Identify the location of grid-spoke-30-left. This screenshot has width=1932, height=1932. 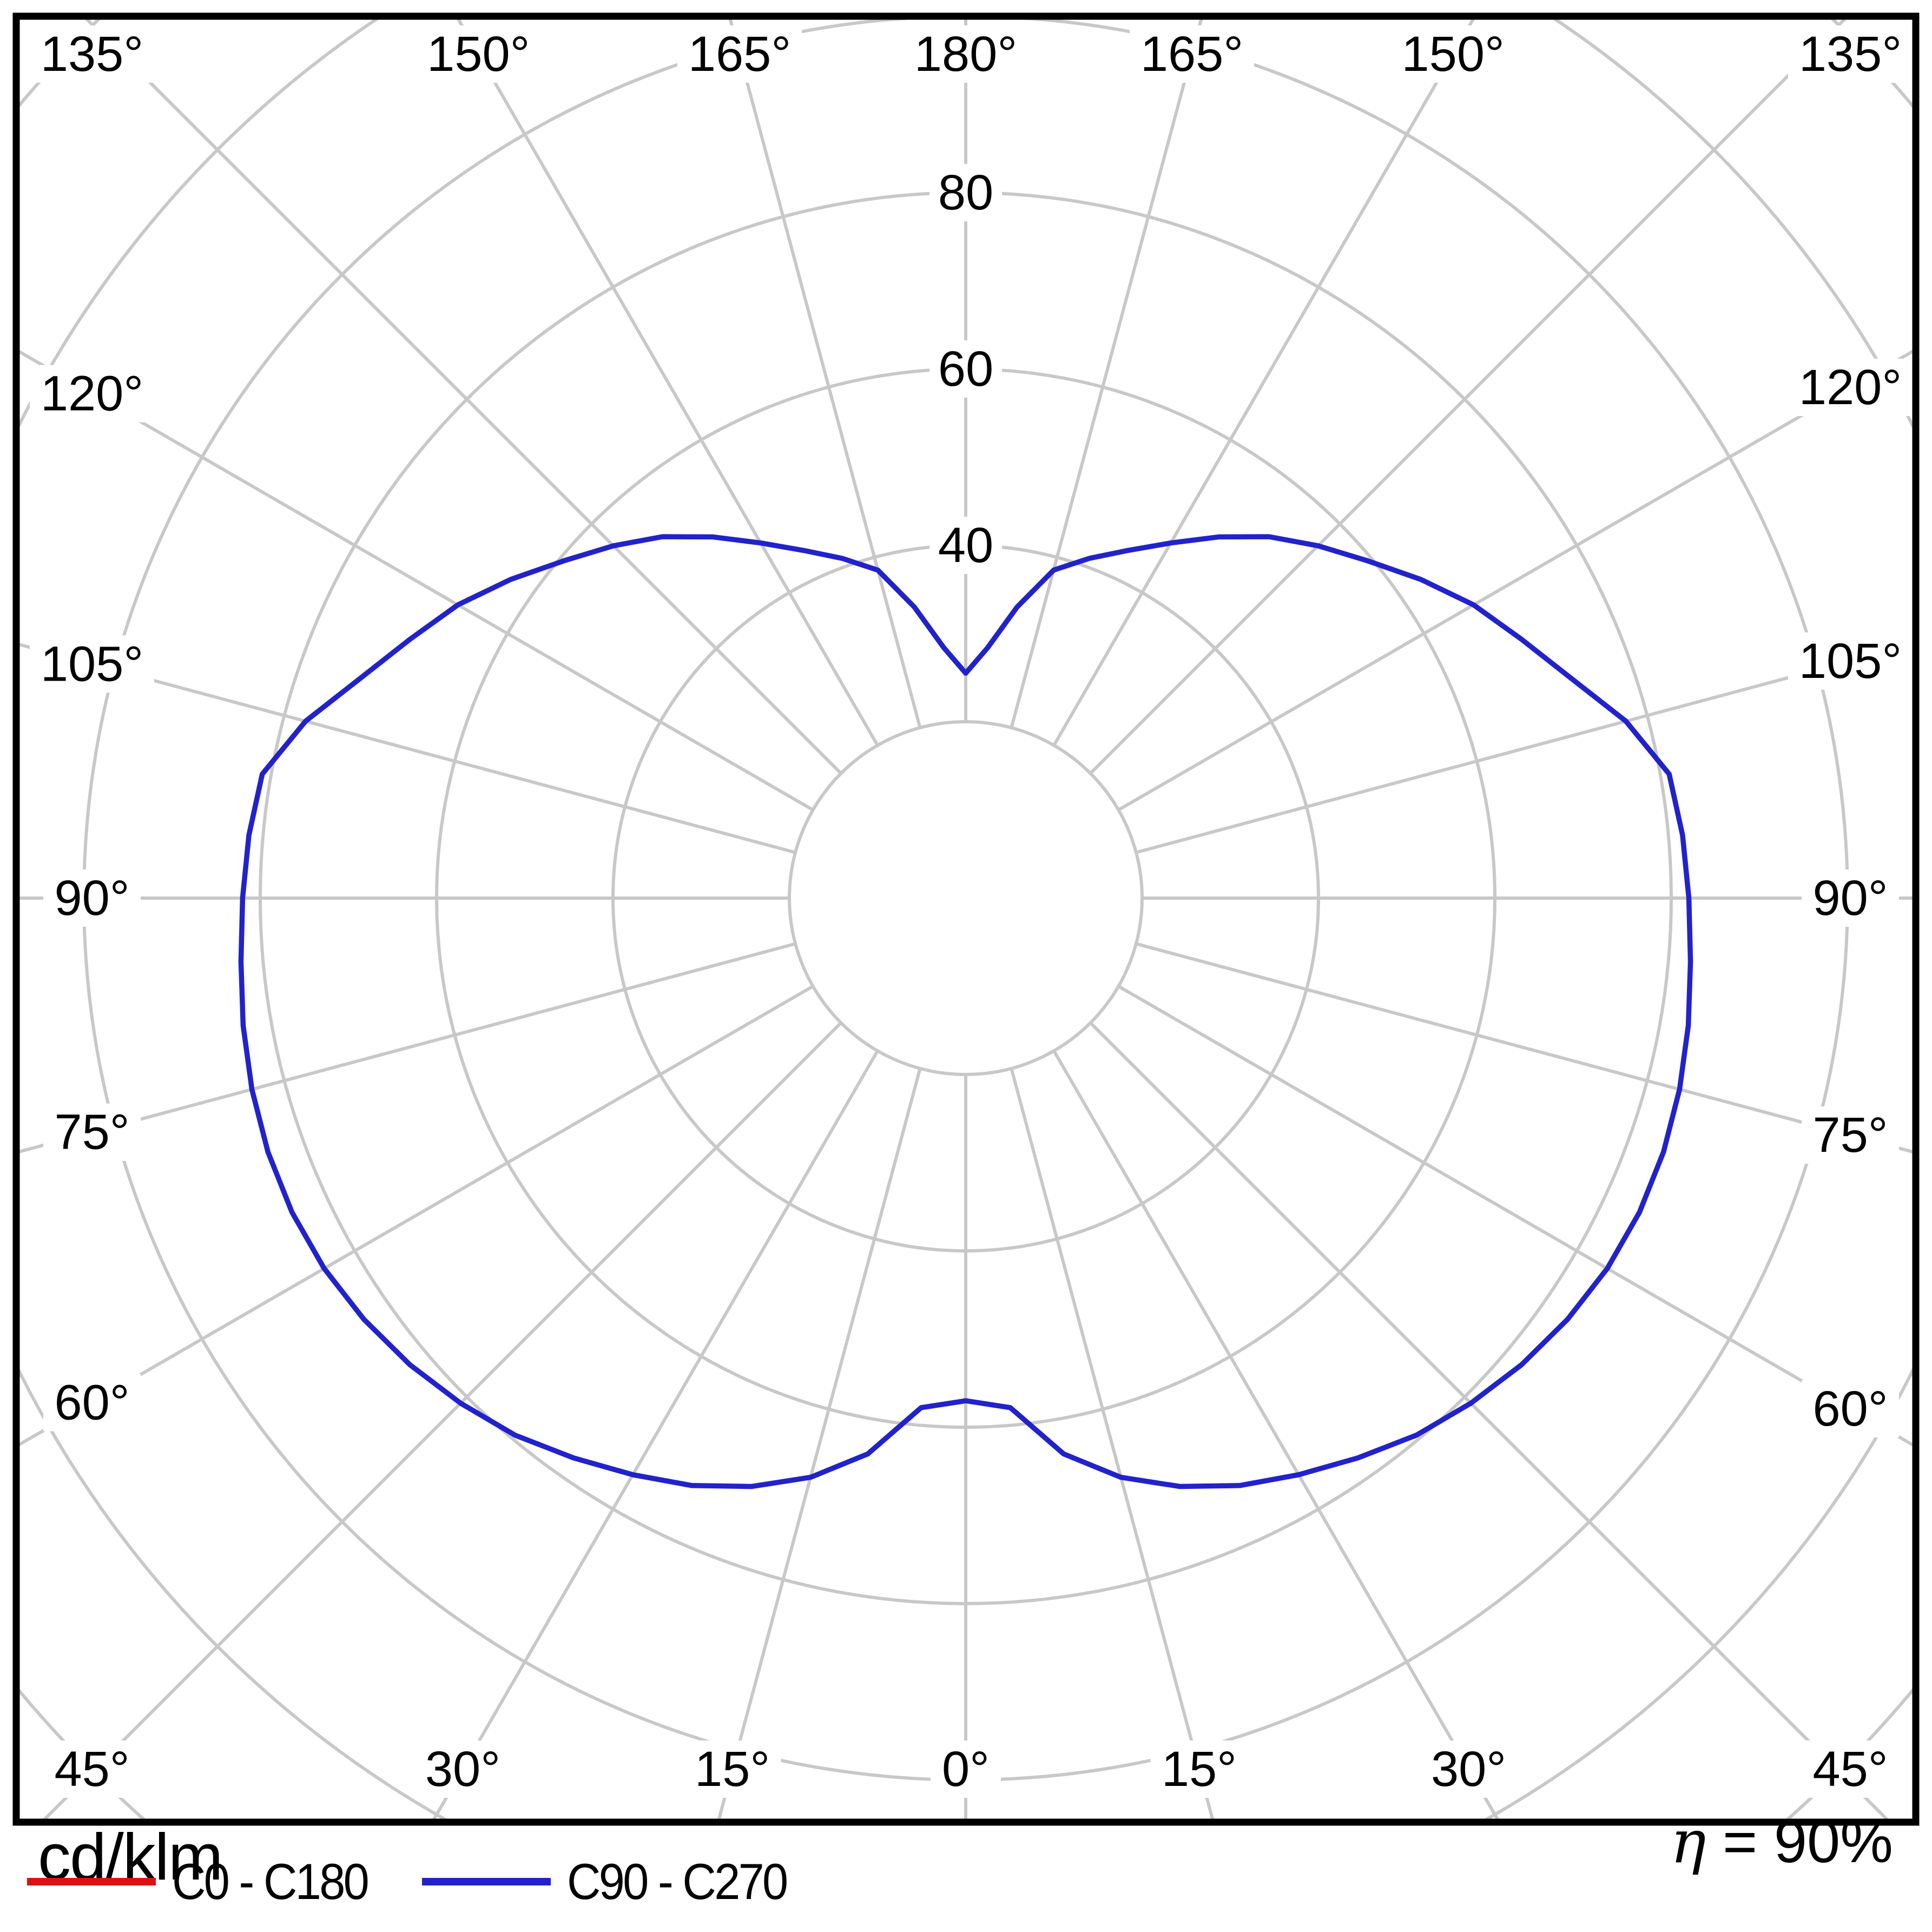
(655, 1436).